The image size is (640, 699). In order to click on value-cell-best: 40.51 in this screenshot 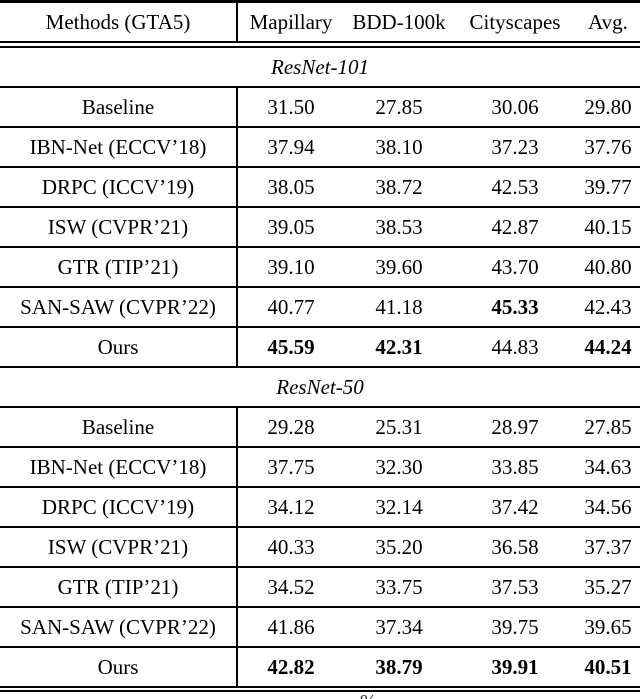, I will do `click(608, 669)`.